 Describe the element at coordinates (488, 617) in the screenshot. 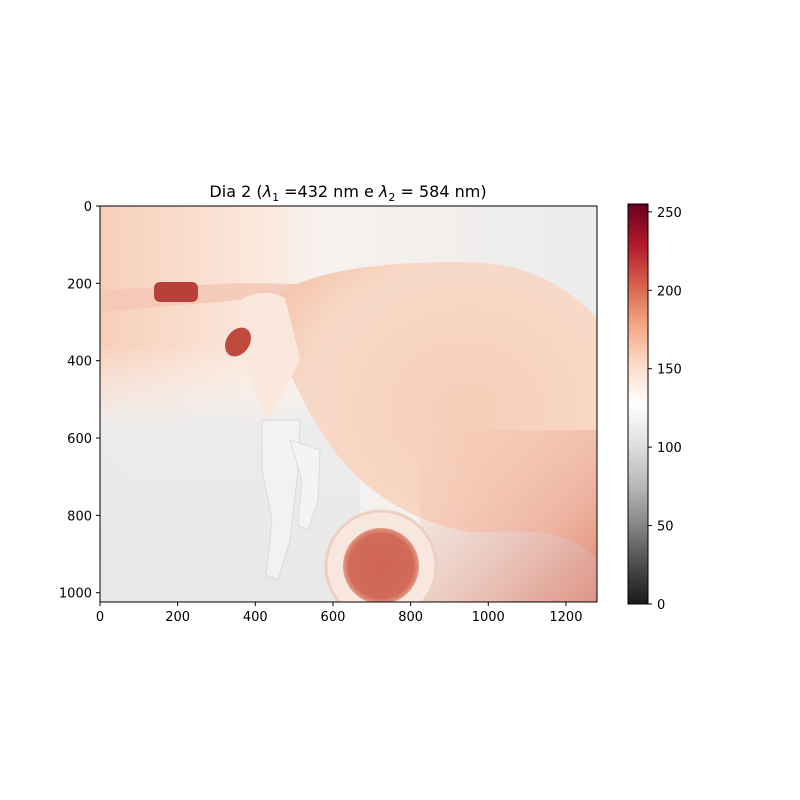

I see `x-tick-label: 1000` at that location.